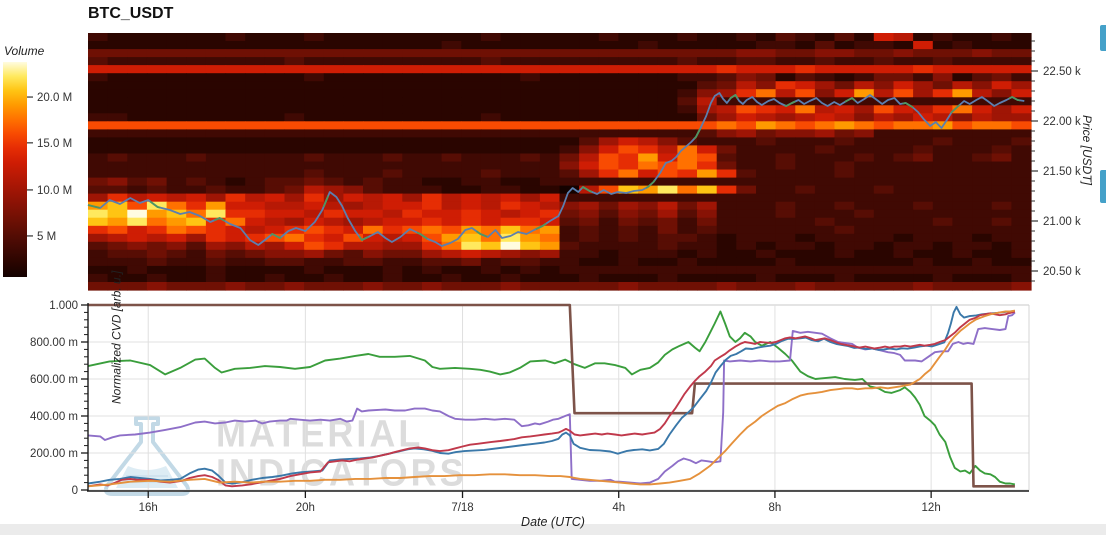 The width and height of the screenshot is (1106, 535). What do you see at coordinates (1103, 38) in the screenshot?
I see `accent-bar-top` at bounding box center [1103, 38].